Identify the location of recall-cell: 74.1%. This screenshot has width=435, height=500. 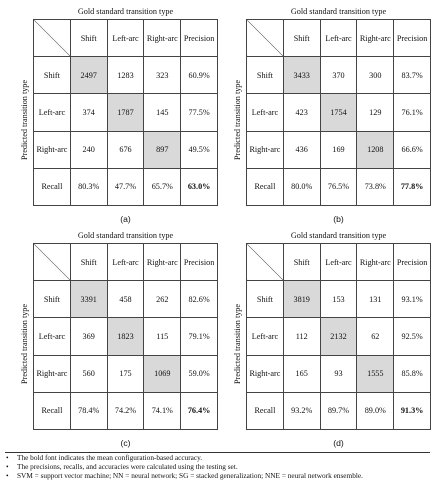
(162, 411).